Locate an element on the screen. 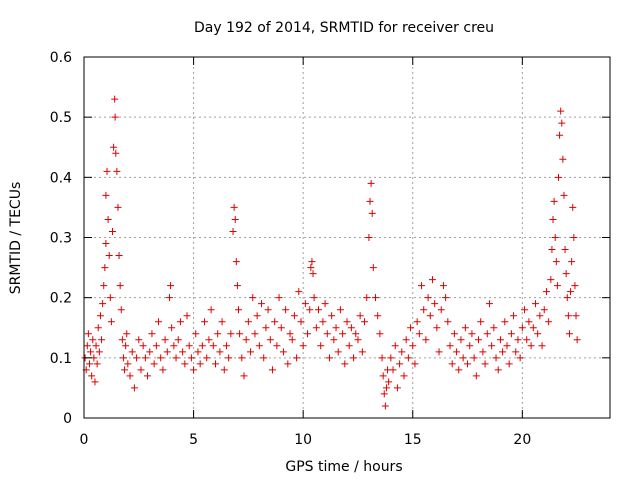  y-tick-label: 0.4 is located at coordinates (61, 178).